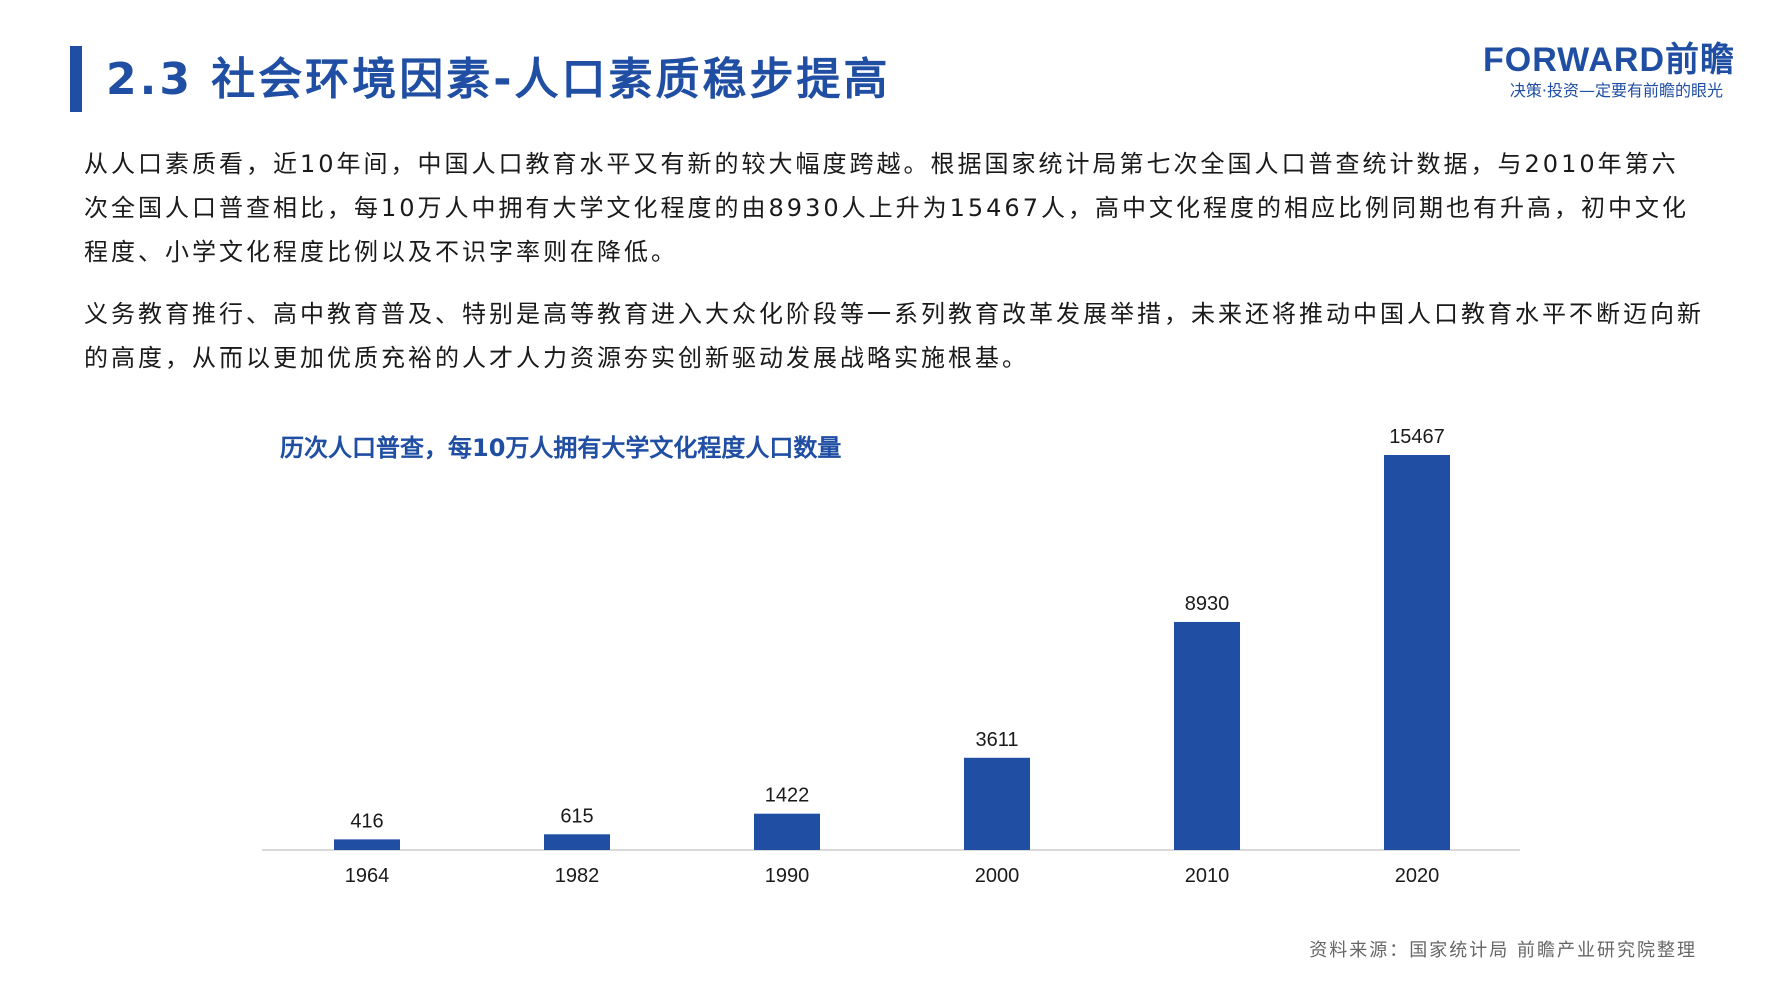 Image resolution: width=1777 pixels, height=1000 pixels. Describe the element at coordinates (576, 816) in the screenshot. I see `data-label-1982: 615` at that location.